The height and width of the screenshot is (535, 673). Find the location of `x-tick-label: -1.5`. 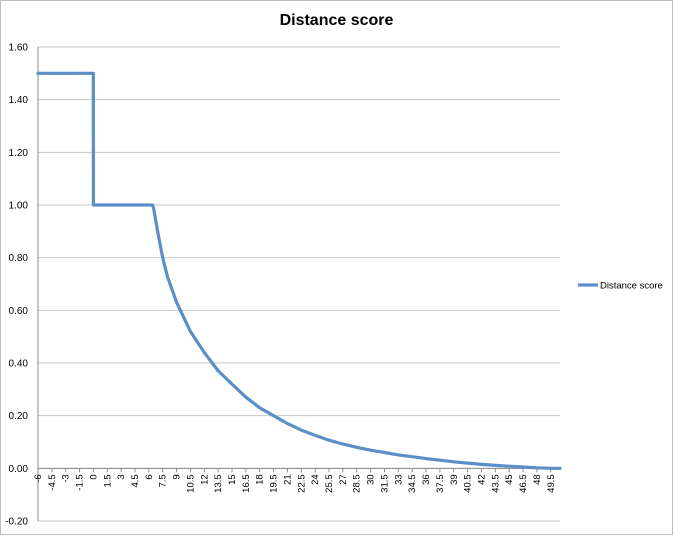

x-tick-label: -1.5 is located at coordinates (80, 482).